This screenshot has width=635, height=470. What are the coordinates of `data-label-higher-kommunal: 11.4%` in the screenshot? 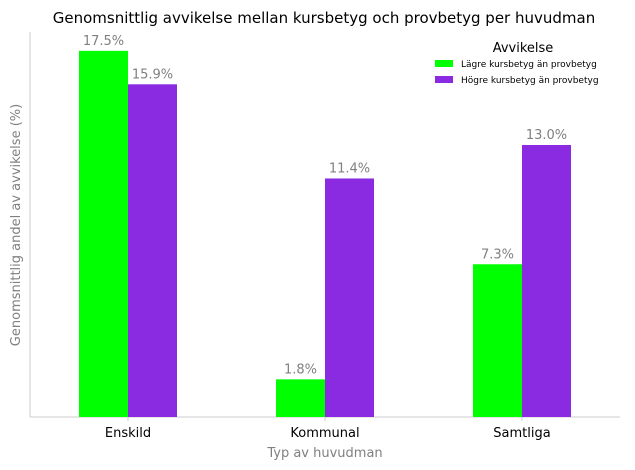 It's located at (349, 168).